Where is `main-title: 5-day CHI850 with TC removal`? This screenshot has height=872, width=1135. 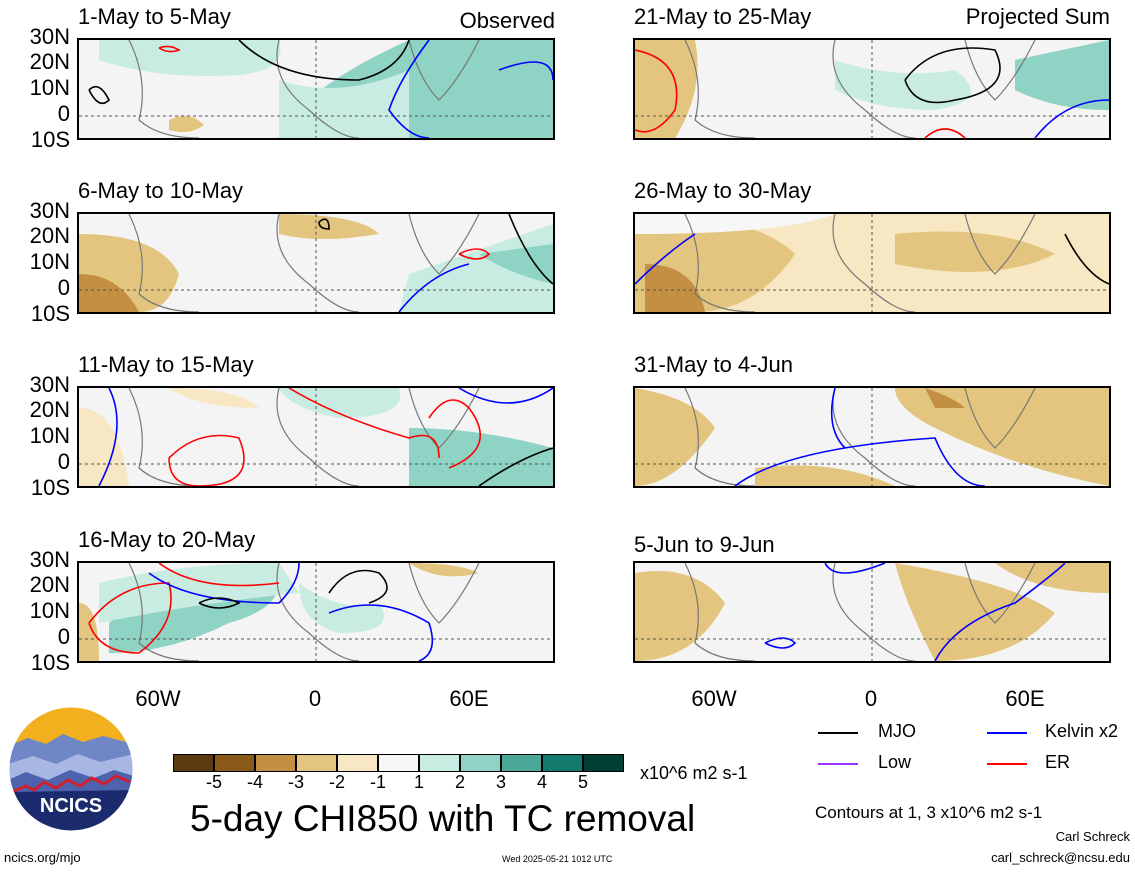 main-title: 5-day CHI850 with TC removal is located at coordinates (443, 818).